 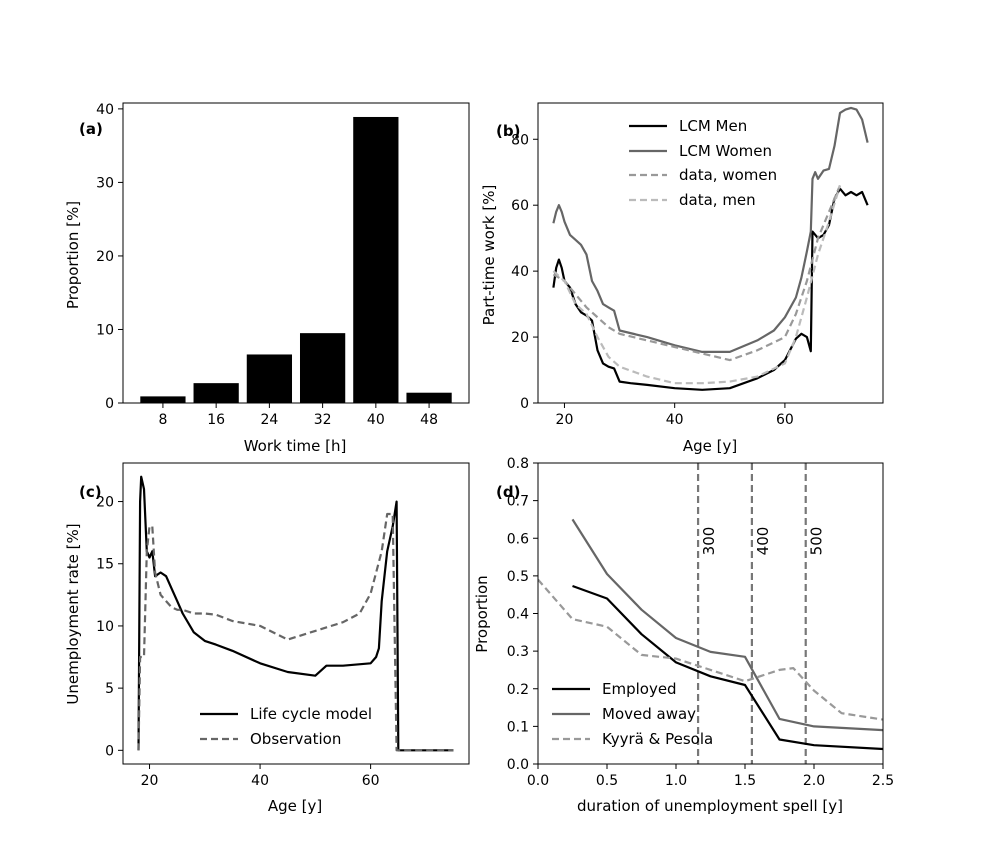 What do you see at coordinates (295, 806) in the screenshot?
I see `panel-c-xlabel: Age [y]` at bounding box center [295, 806].